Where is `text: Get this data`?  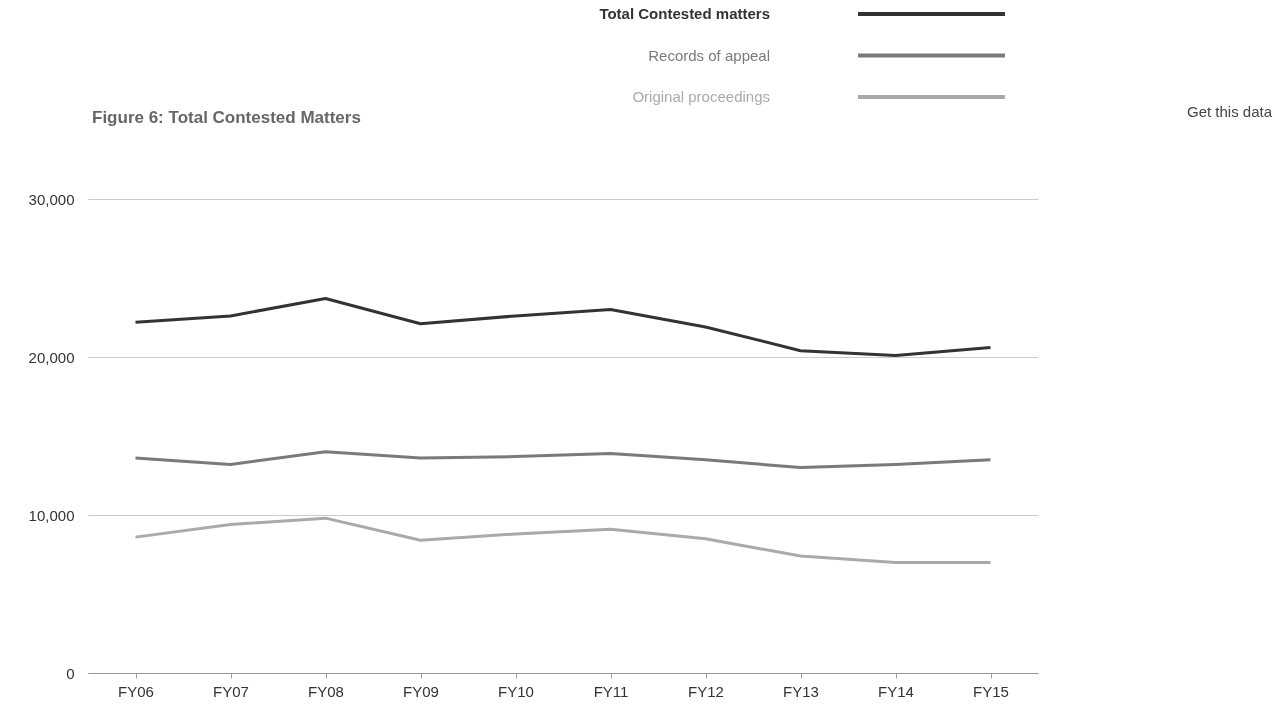
text: Get this data is located at coordinates (1230, 111).